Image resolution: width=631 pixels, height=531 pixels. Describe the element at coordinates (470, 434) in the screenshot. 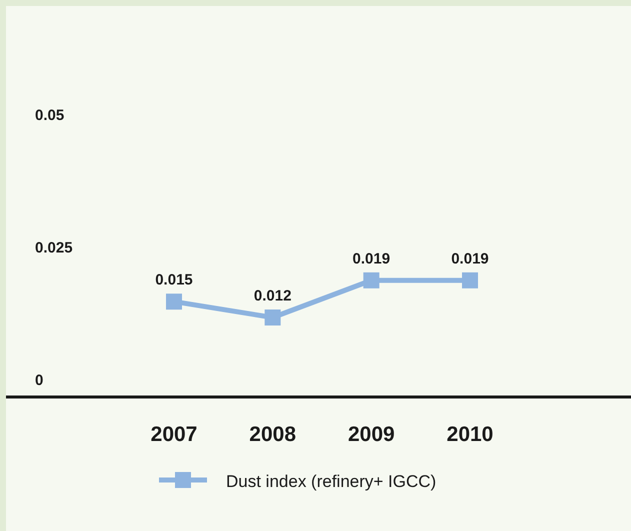

I see `x-tick-label: 2010` at that location.